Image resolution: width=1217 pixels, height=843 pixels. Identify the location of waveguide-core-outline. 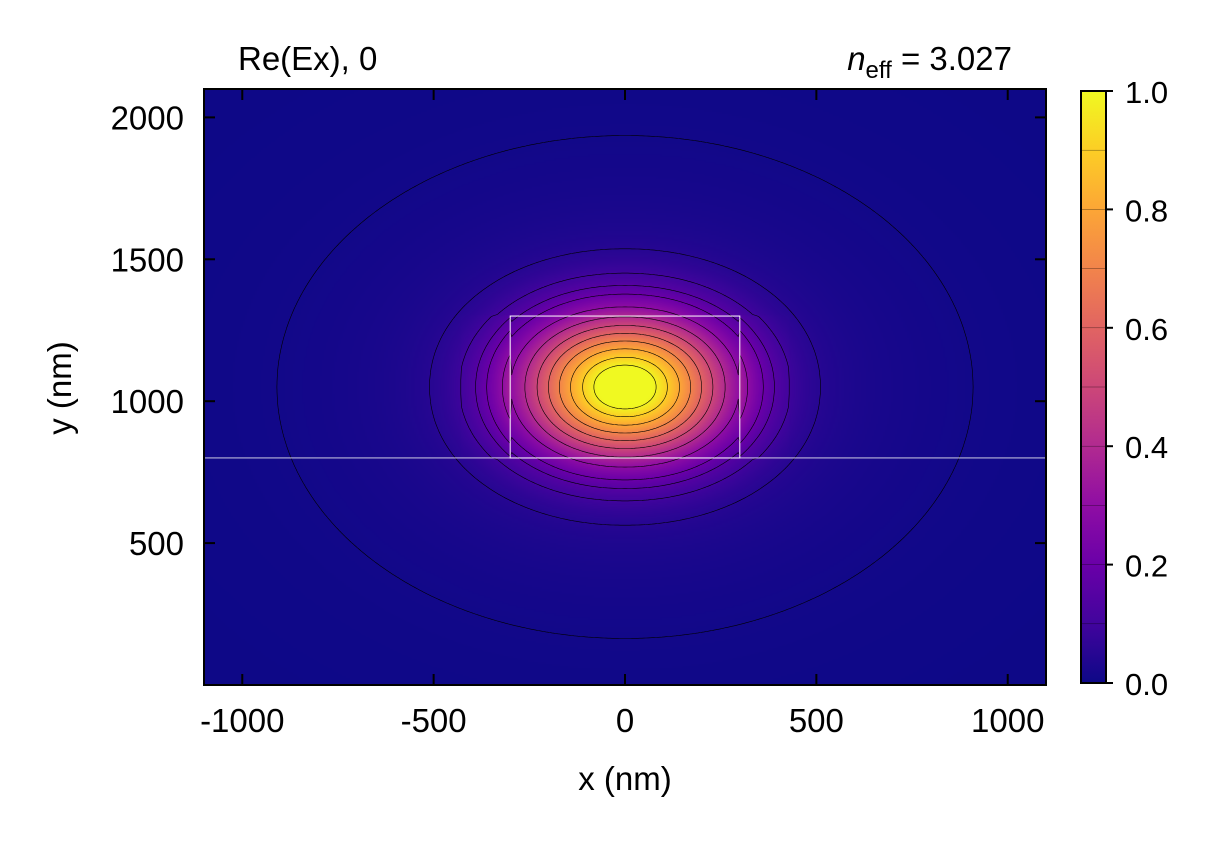
(625, 387).